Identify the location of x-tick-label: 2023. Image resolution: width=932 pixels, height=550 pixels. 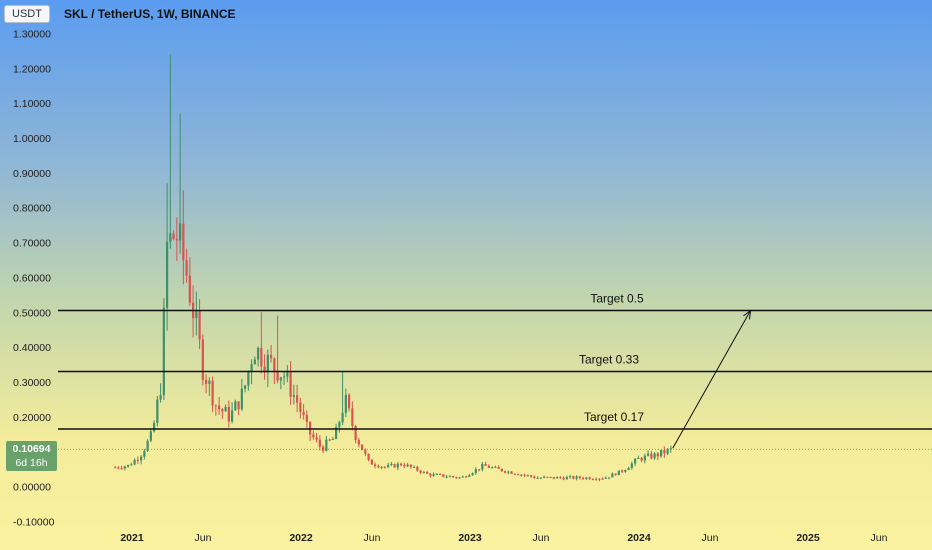
(470, 538).